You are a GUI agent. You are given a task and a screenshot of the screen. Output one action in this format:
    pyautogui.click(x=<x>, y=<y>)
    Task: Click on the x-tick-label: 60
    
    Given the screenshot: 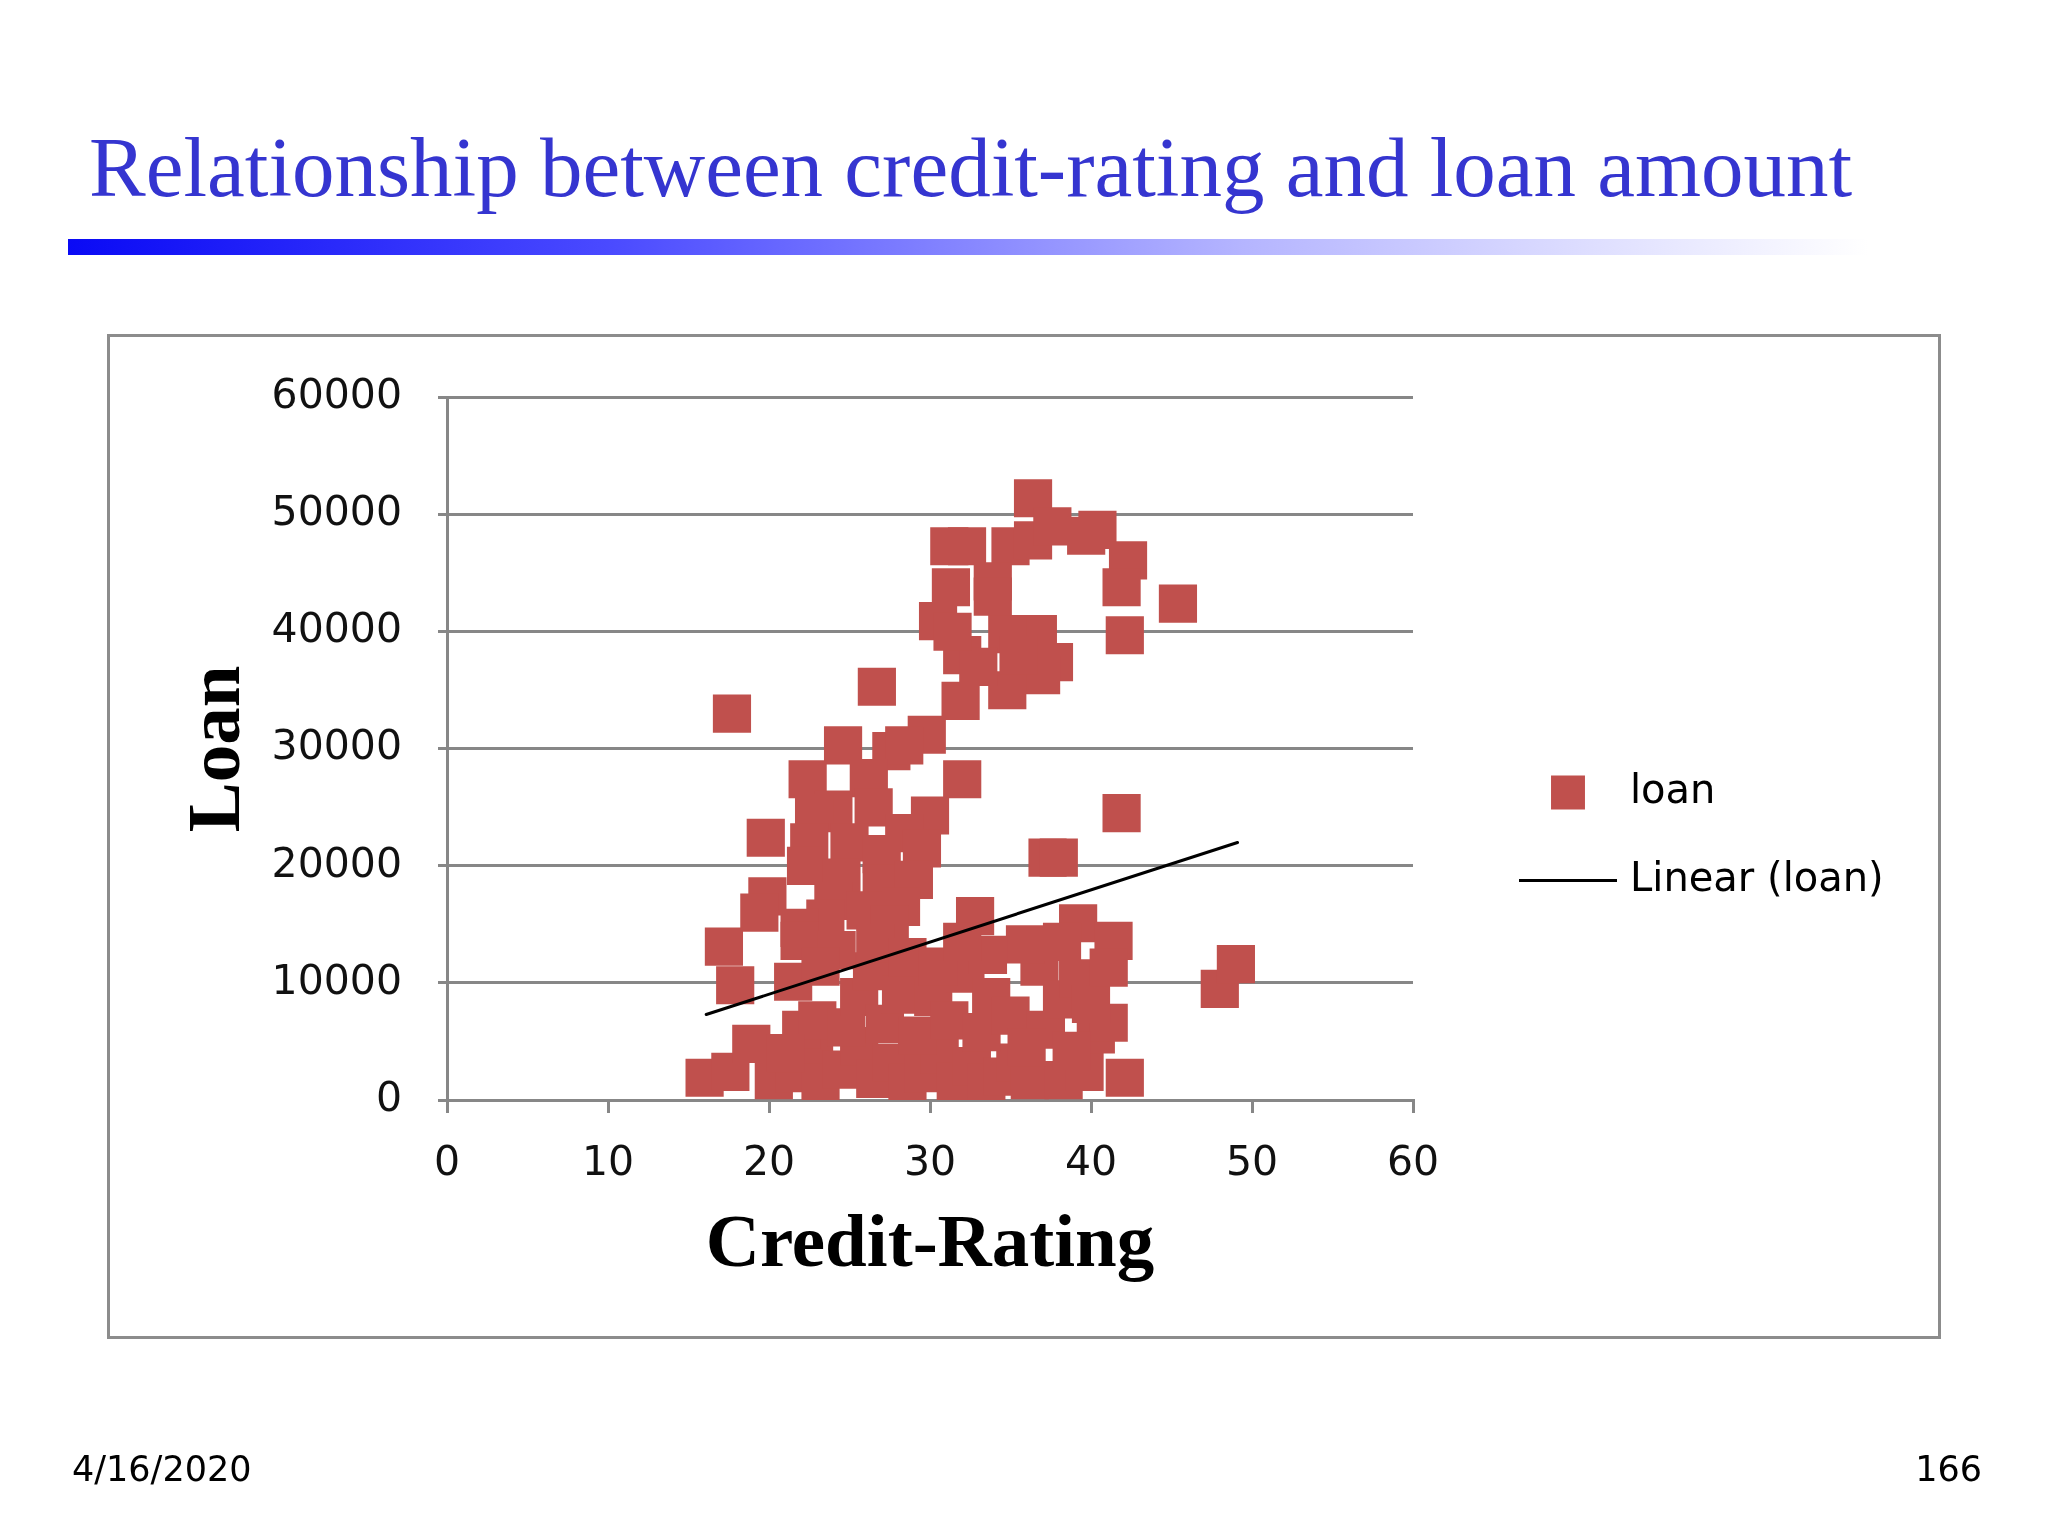 What is the action you would take?
    pyautogui.click(x=1413, y=1161)
    